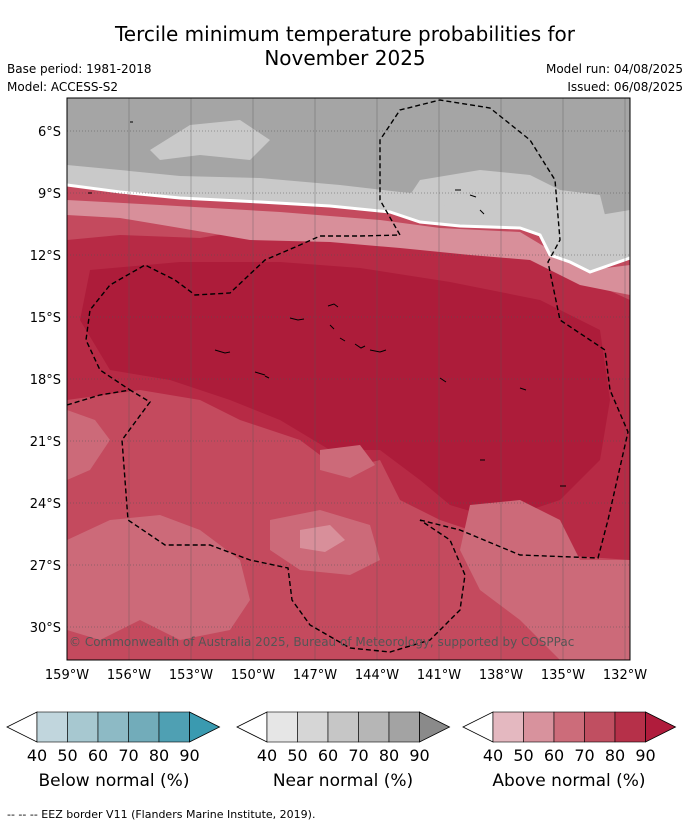 This screenshot has width=690, height=827. What do you see at coordinates (614, 69) in the screenshot?
I see `model-run: Model run: 04/08/2025` at bounding box center [614, 69].